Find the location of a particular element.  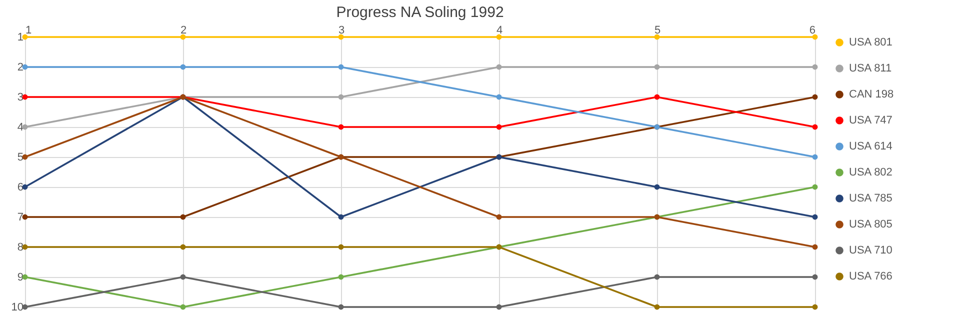

x-tick-label: 2 is located at coordinates (183, 30).